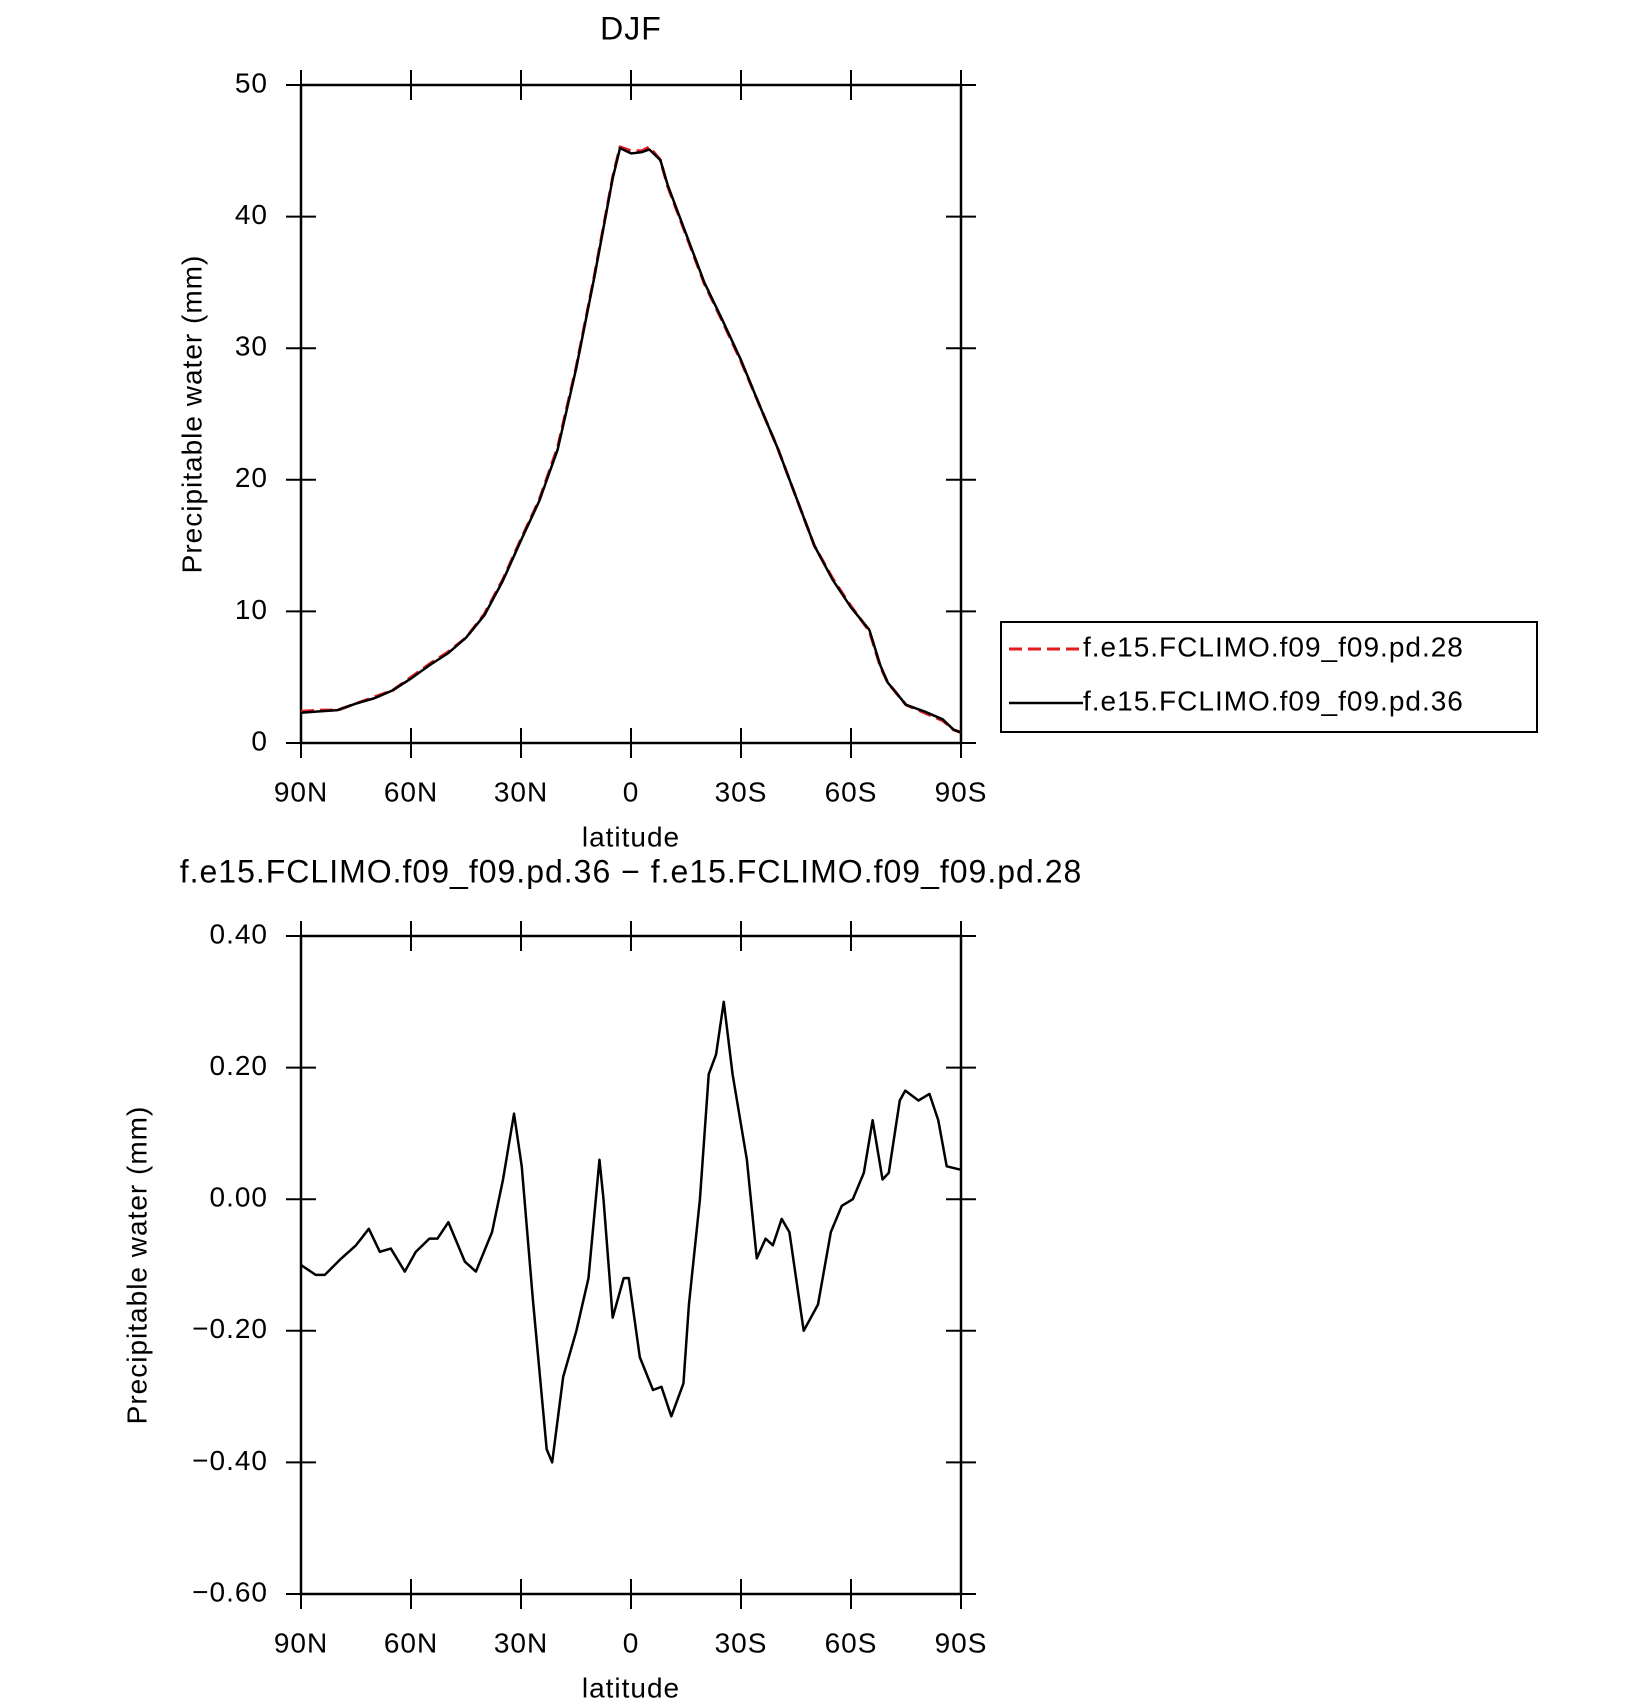 The height and width of the screenshot is (1708, 1638). I want to click on y-tick-label: 0.40, so click(239, 933).